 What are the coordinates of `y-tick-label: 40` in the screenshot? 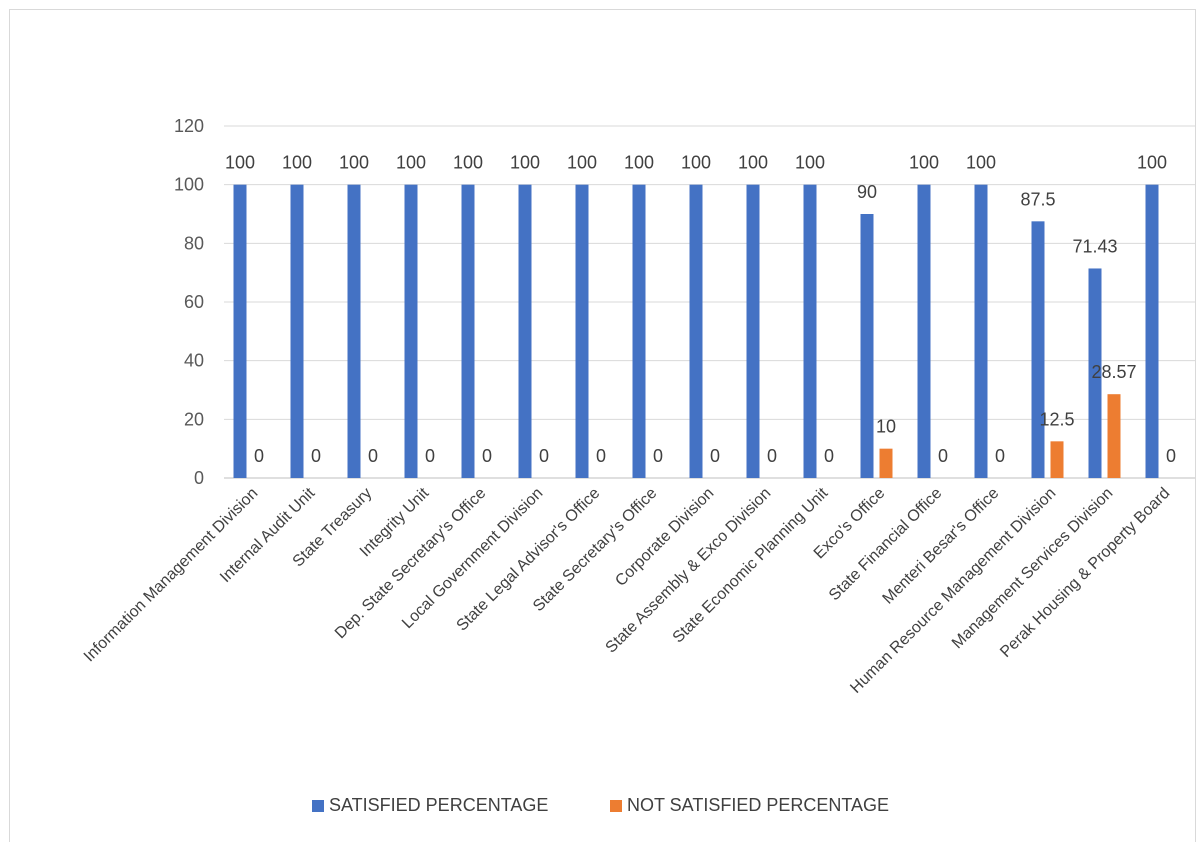 It's located at (194, 361).